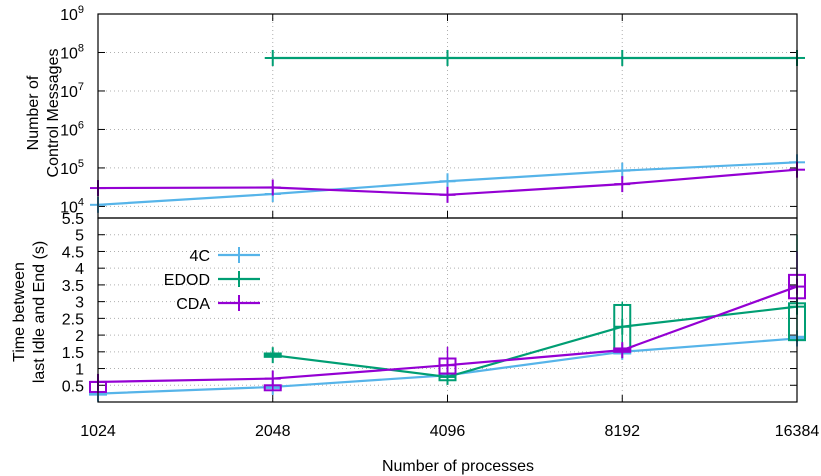  Describe the element at coordinates (73, 286) in the screenshot. I see `bottom-y-tick-label: 3.5` at that location.